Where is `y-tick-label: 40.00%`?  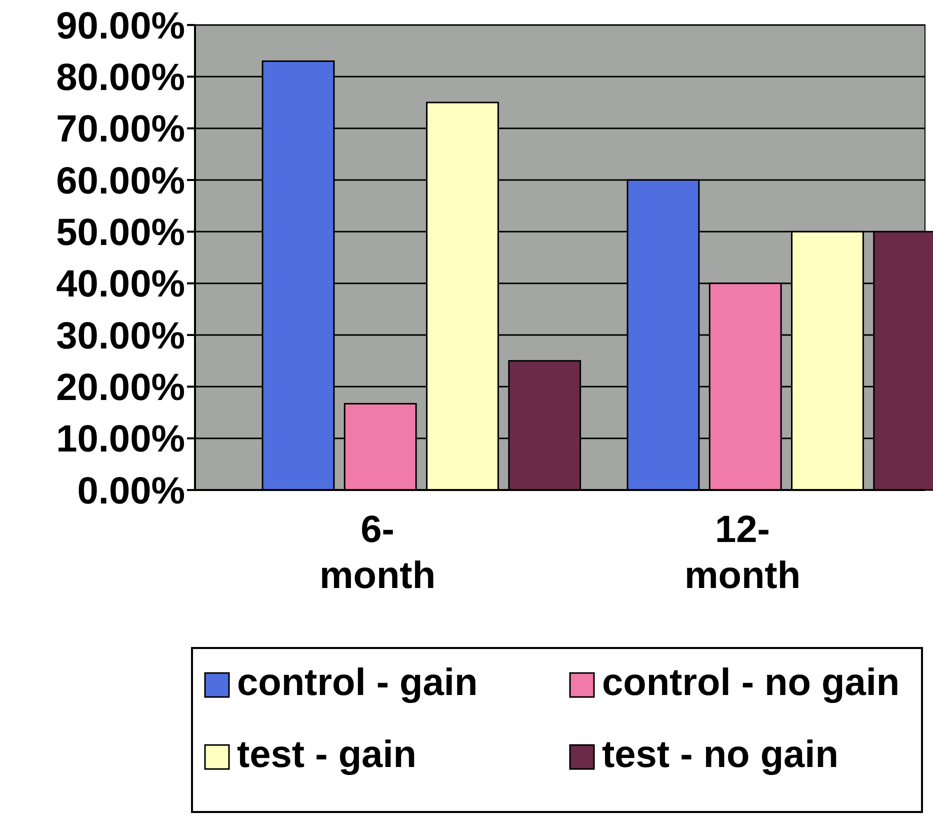 y-tick-label: 40.00% is located at coordinates (120, 285).